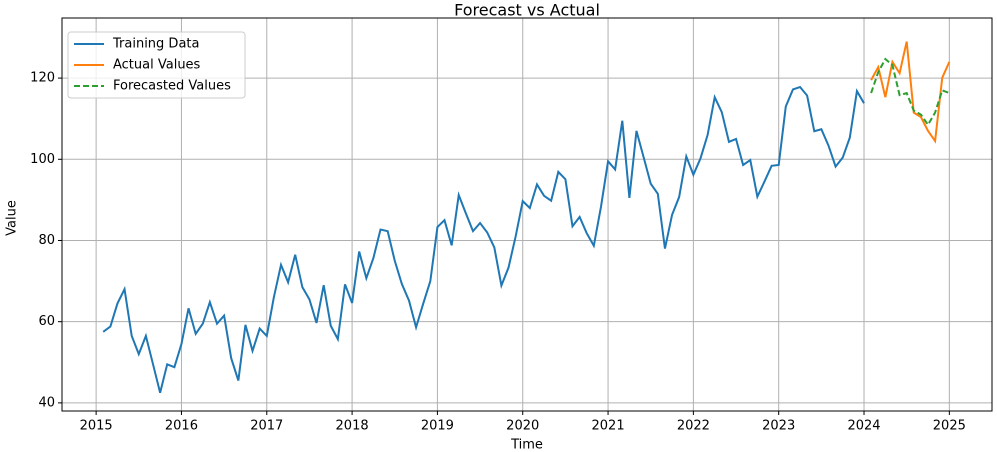 This screenshot has width=997, height=452. I want to click on x-tick-label: 2022, so click(693, 426).